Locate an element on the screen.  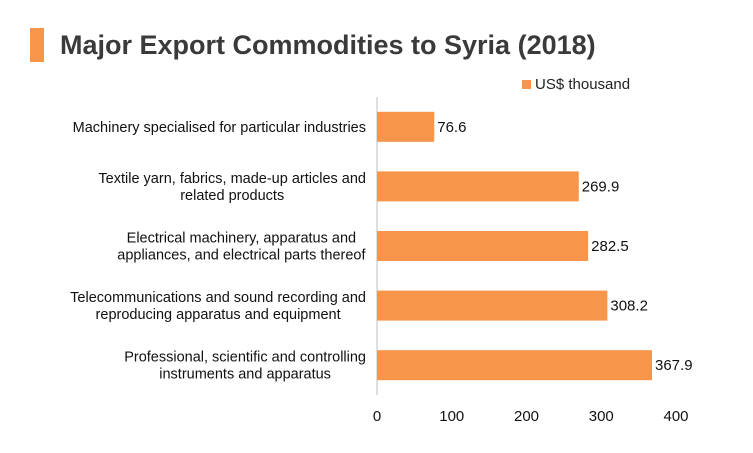
data-label-1: 269.9 is located at coordinates (601, 186).